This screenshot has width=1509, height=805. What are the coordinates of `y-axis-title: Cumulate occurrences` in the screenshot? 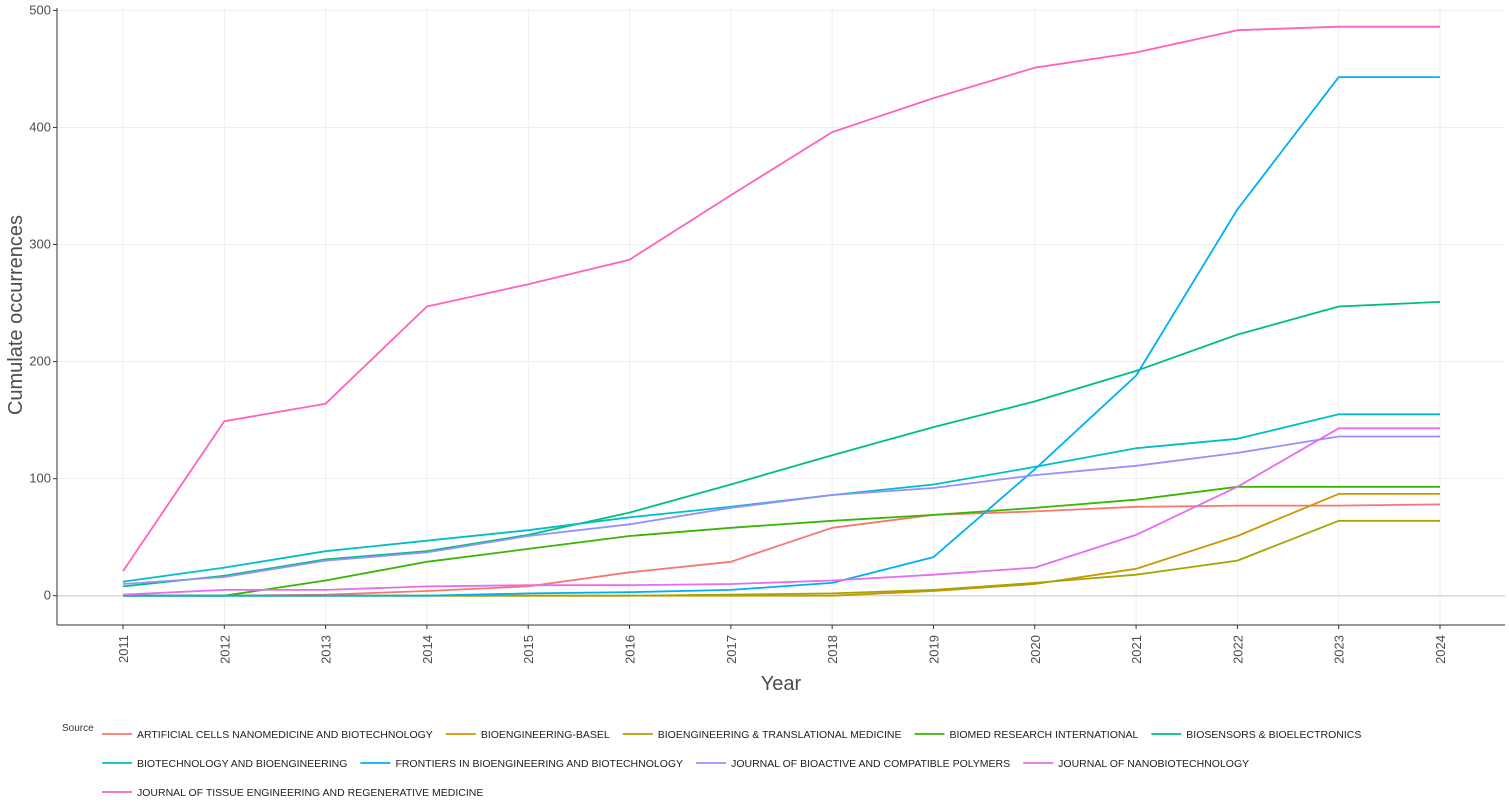 It's located at (16, 315).